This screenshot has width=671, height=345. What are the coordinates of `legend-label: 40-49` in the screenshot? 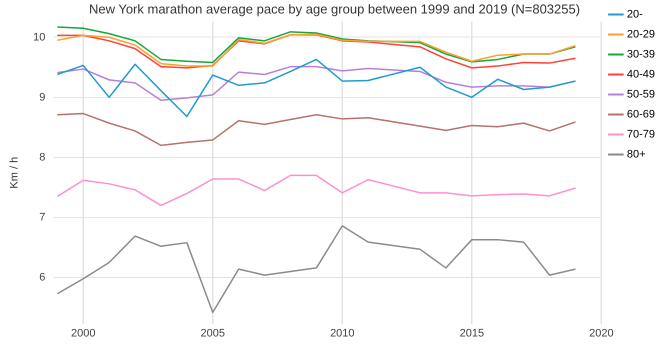 It's located at (641, 74).